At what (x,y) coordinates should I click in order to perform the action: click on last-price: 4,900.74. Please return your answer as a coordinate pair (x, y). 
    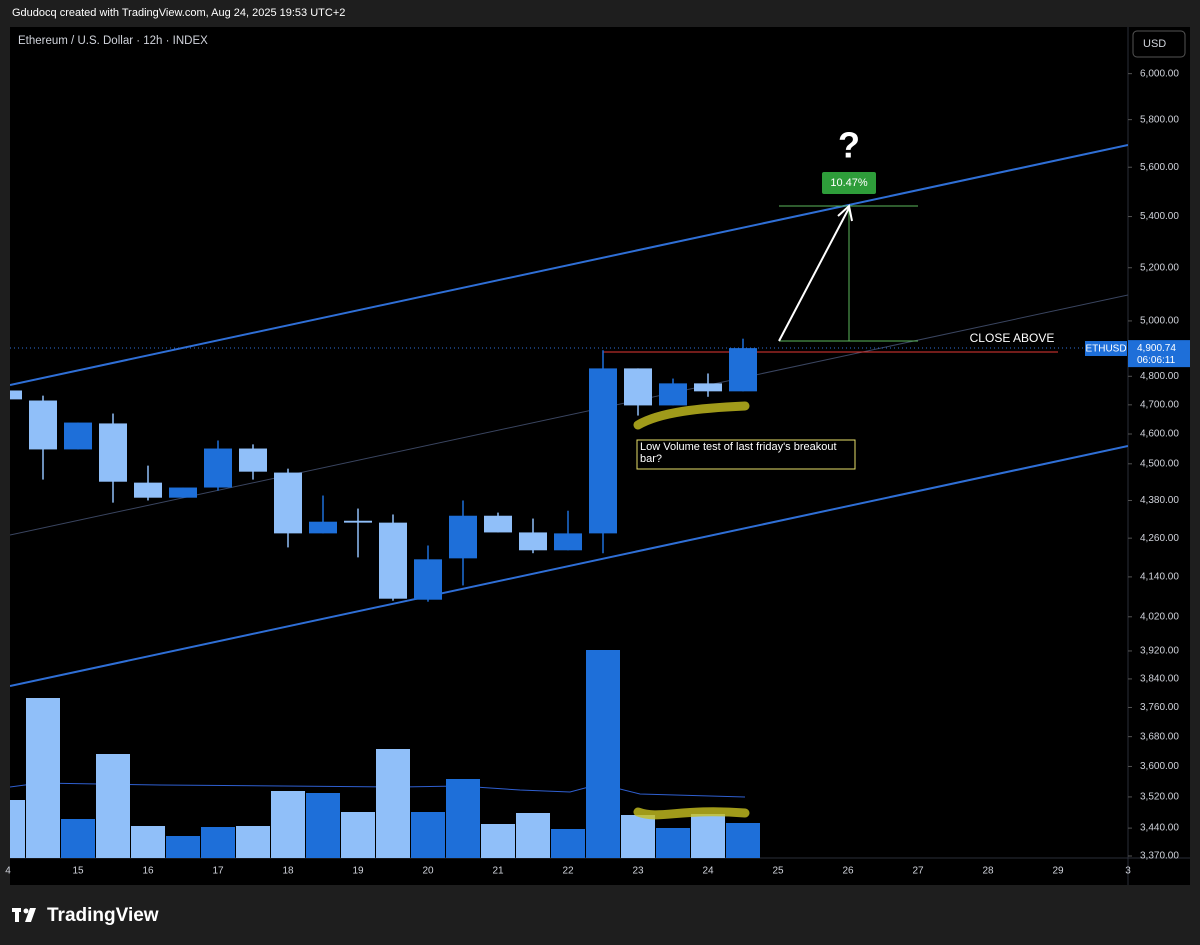
    Looking at the image, I should click on (1156, 348).